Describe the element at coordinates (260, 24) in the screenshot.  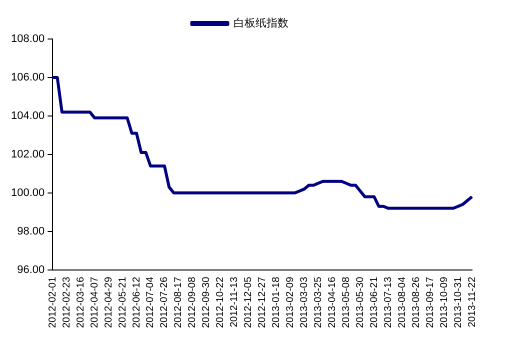
I see `legend-label: 白板纸指数` at that location.